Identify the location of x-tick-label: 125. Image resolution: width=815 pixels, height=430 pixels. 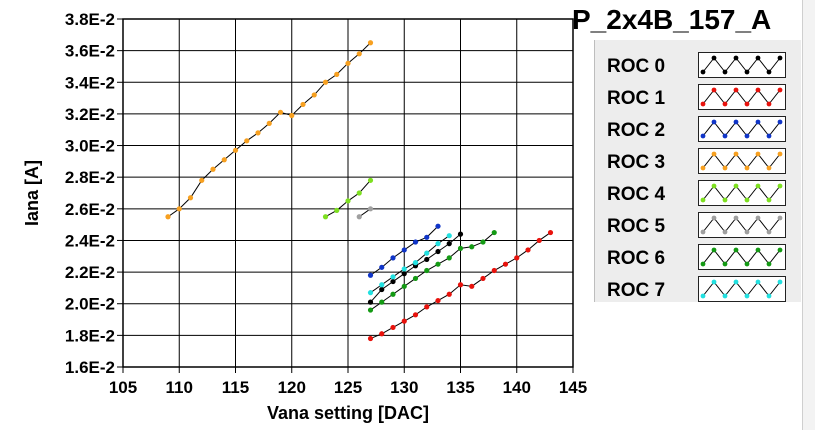
(348, 387).